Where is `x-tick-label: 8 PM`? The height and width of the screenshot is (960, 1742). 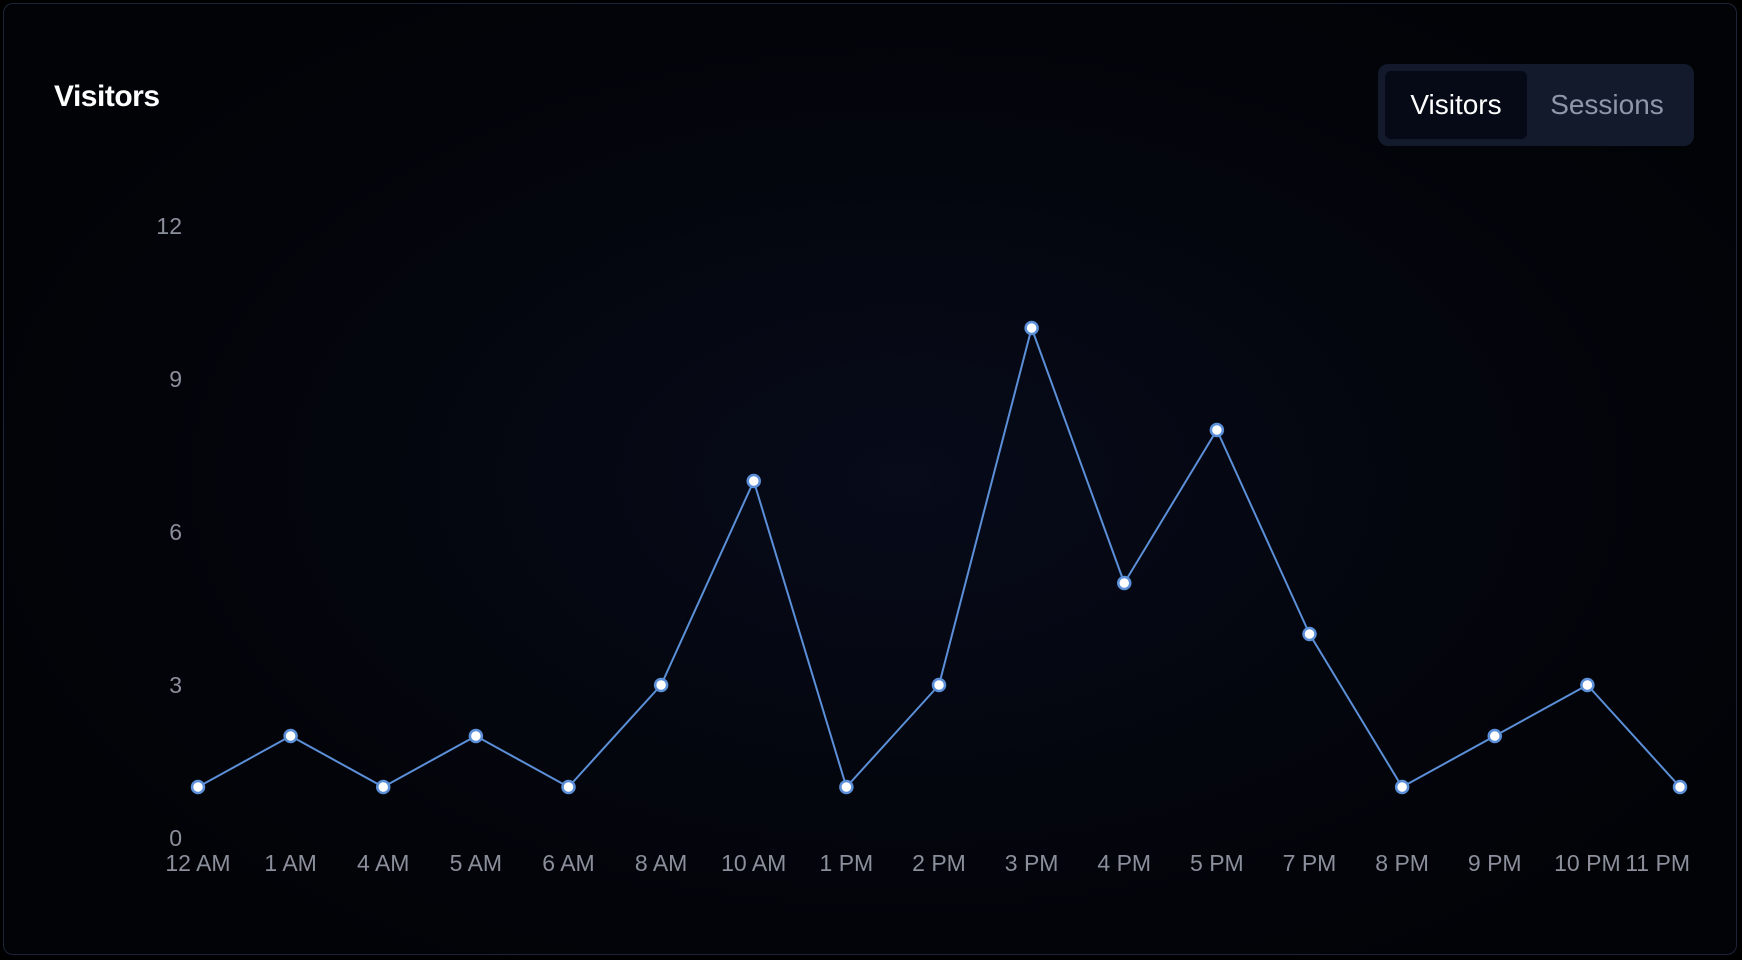 x-tick-label: 8 PM is located at coordinates (1402, 863).